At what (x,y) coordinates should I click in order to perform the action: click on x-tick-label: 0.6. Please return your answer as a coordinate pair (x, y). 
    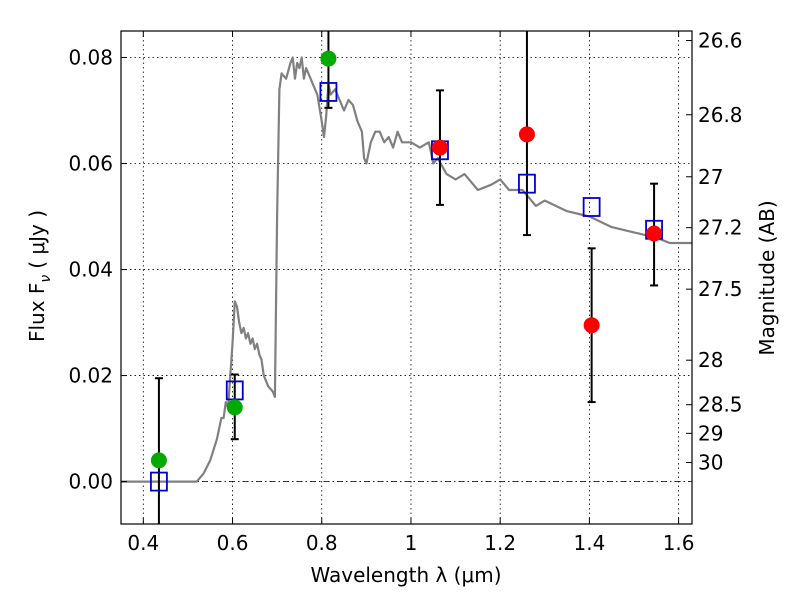
    Looking at the image, I should click on (233, 543).